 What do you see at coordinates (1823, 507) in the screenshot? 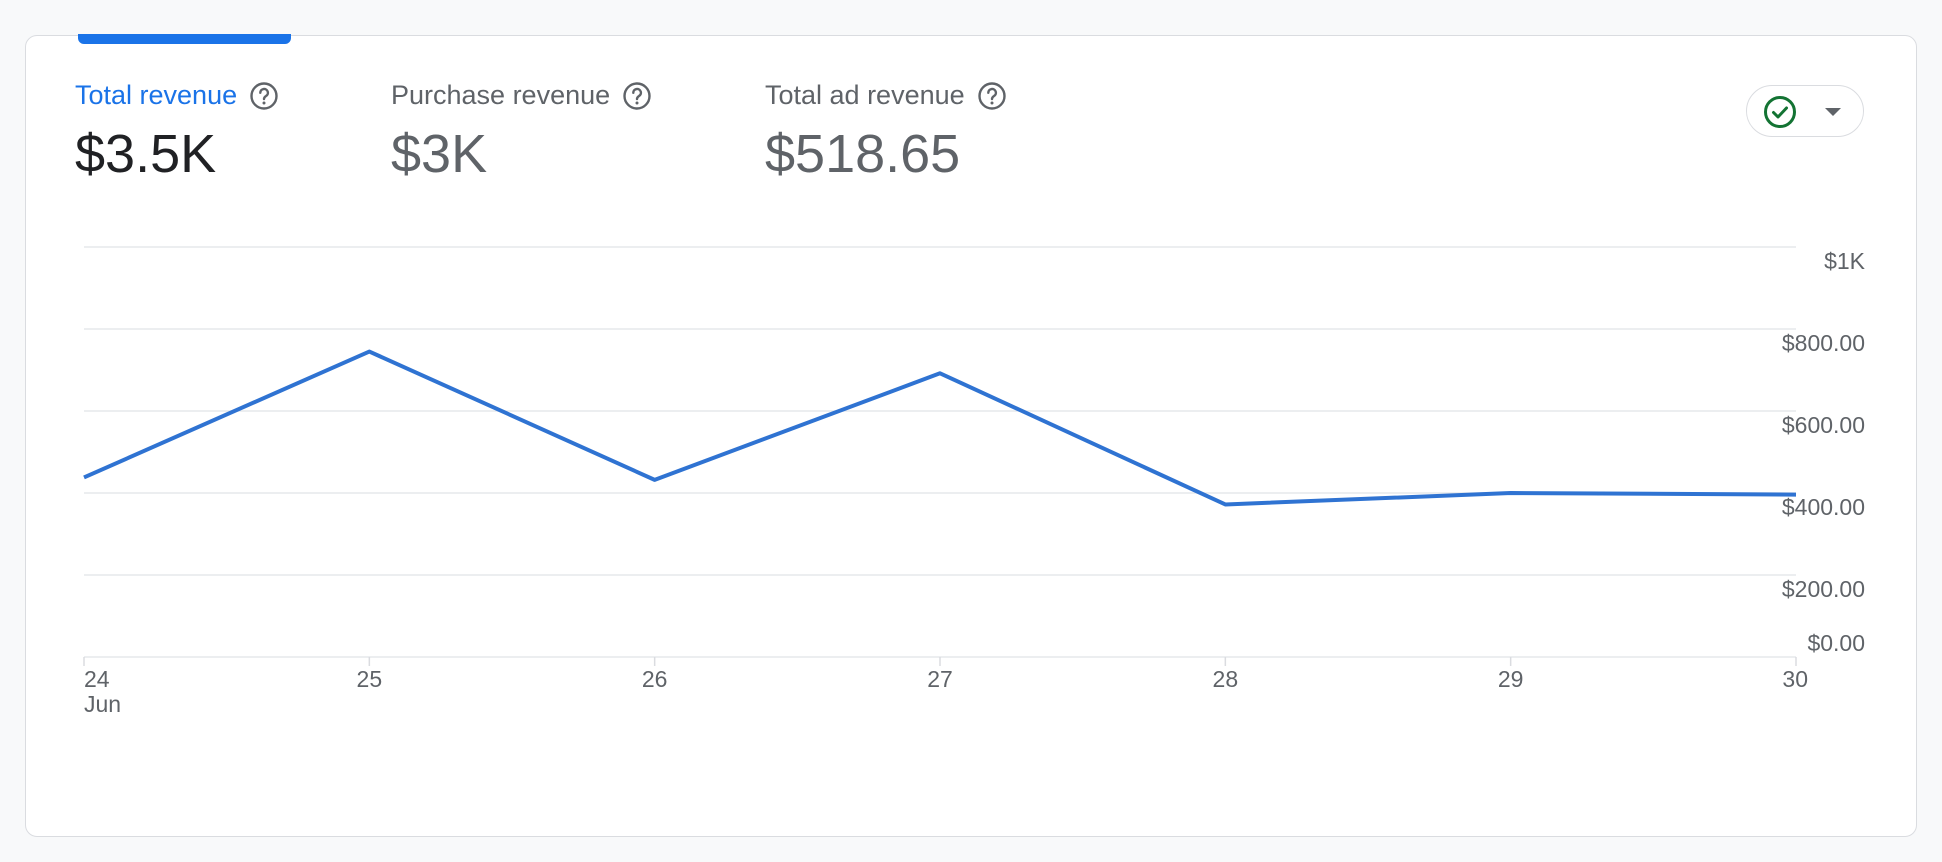
I see `y-tick-label: $400.00` at bounding box center [1823, 507].